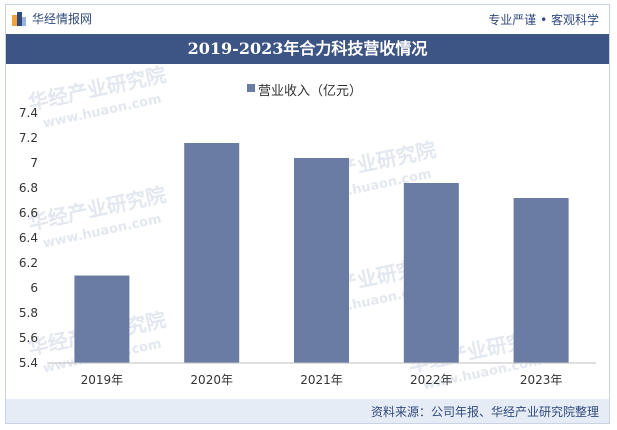 Image resolution: width=617 pixels, height=430 pixels. Describe the element at coordinates (28, 363) in the screenshot. I see `y-tick-label: 5.4` at that location.